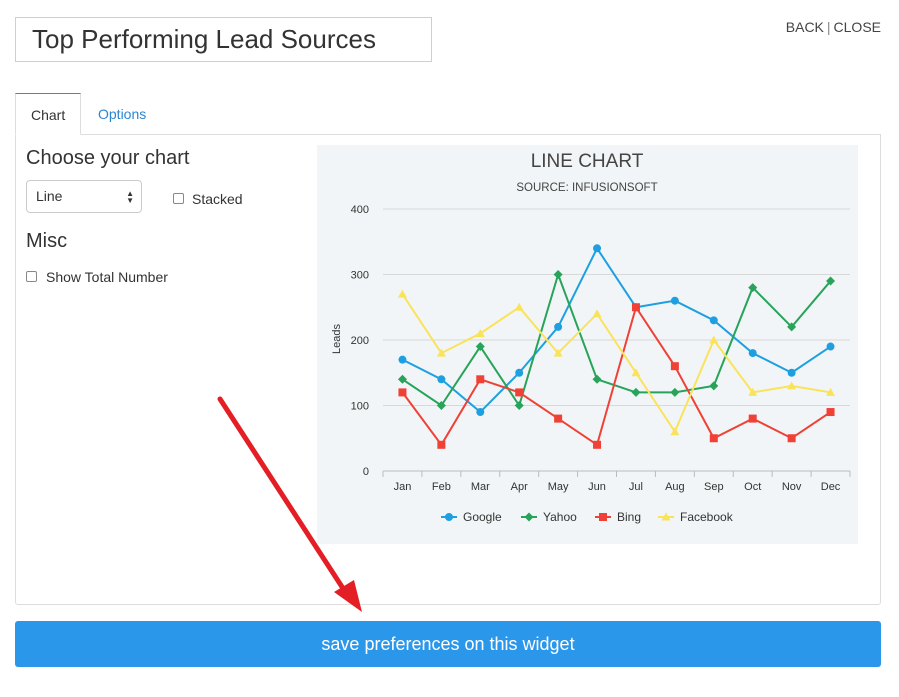 The width and height of the screenshot is (899, 697). Describe the element at coordinates (130, 197) in the screenshot. I see `select-arrows-icon: ▲ ▼` at that location.